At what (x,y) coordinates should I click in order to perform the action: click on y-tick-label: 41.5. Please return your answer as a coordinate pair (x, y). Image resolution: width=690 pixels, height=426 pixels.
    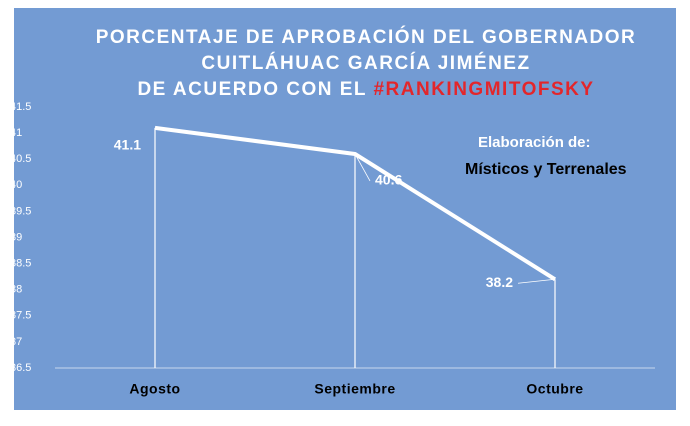
    Looking at the image, I should click on (20, 107).